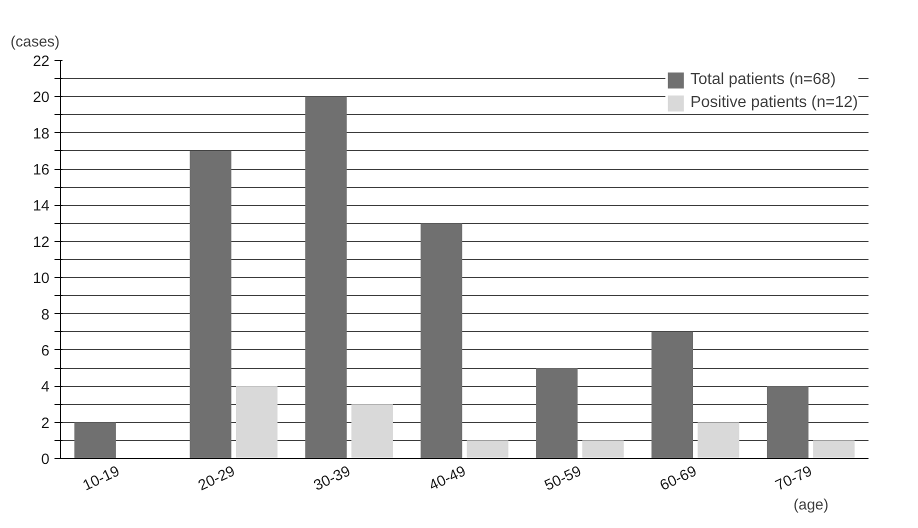  I want to click on x-tick-label: 70-79, so click(793, 478).